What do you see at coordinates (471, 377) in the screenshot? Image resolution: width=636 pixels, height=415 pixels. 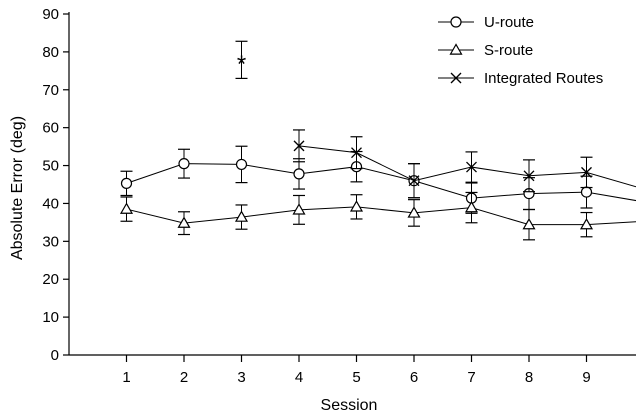 I see `x-tick-label: 7` at bounding box center [471, 377].